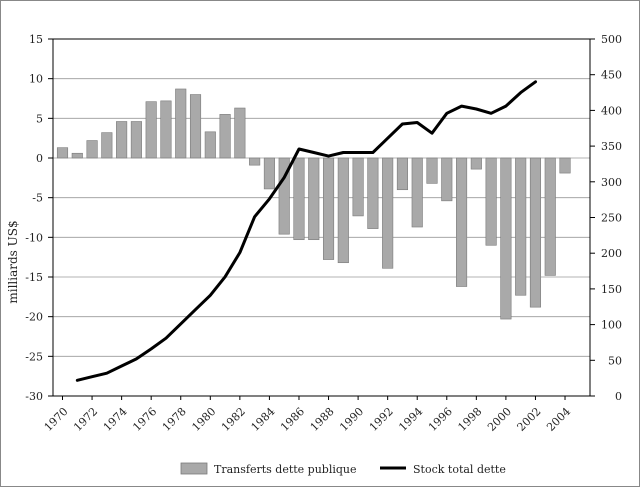 The image size is (640, 487). What do you see at coordinates (611, 110) in the screenshot?
I see `y-right-tick-label: 400` at bounding box center [611, 110].